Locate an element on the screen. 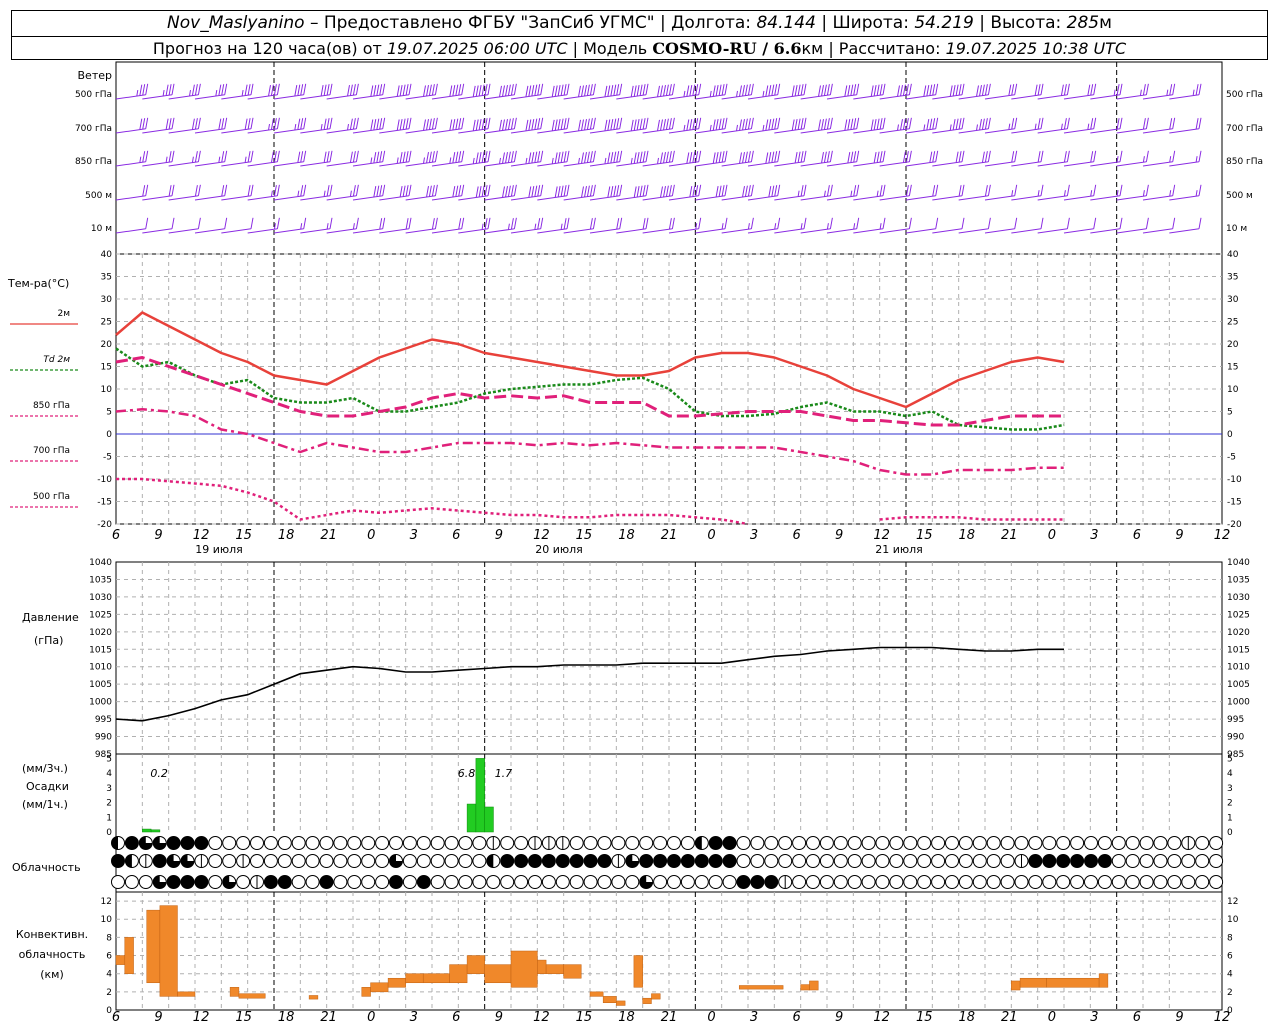  y-tick-label-left: 1000 is located at coordinates (100, 703).